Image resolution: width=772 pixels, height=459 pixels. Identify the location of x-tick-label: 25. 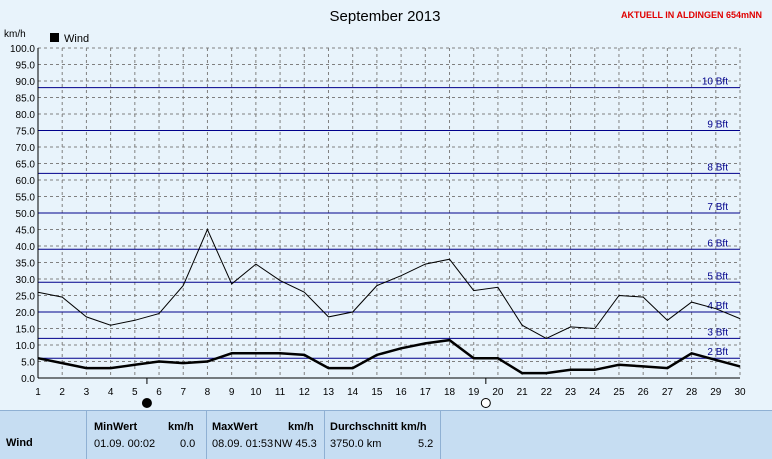
(619, 392).